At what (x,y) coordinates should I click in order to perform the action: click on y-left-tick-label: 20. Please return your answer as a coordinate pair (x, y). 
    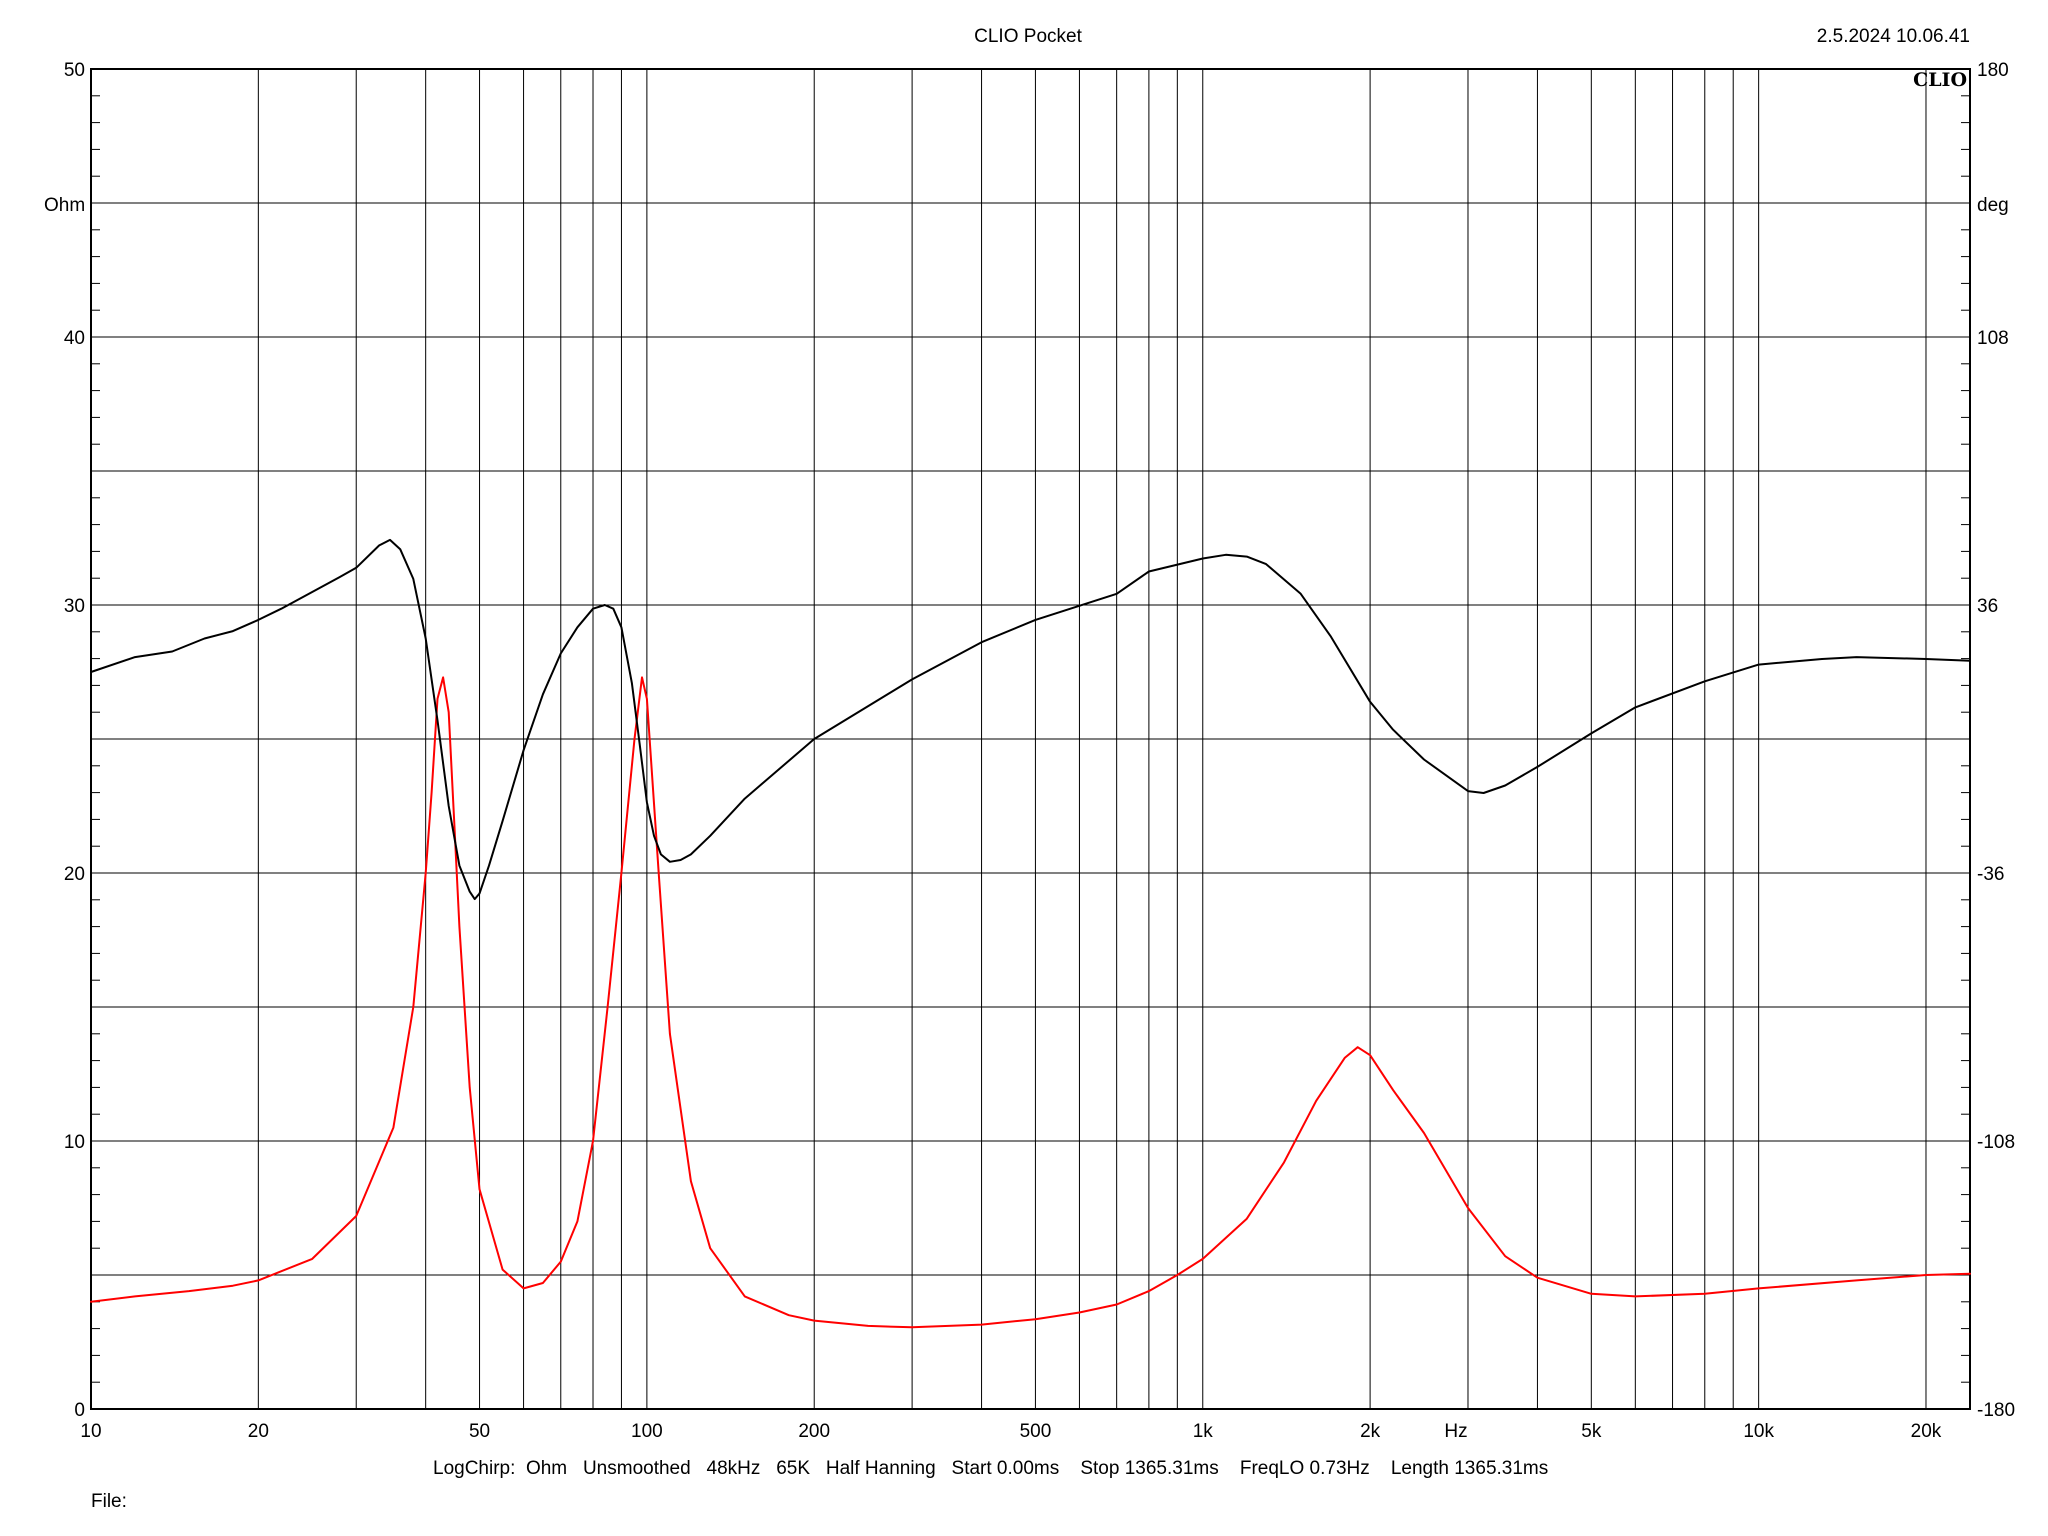
    Looking at the image, I should click on (74, 874).